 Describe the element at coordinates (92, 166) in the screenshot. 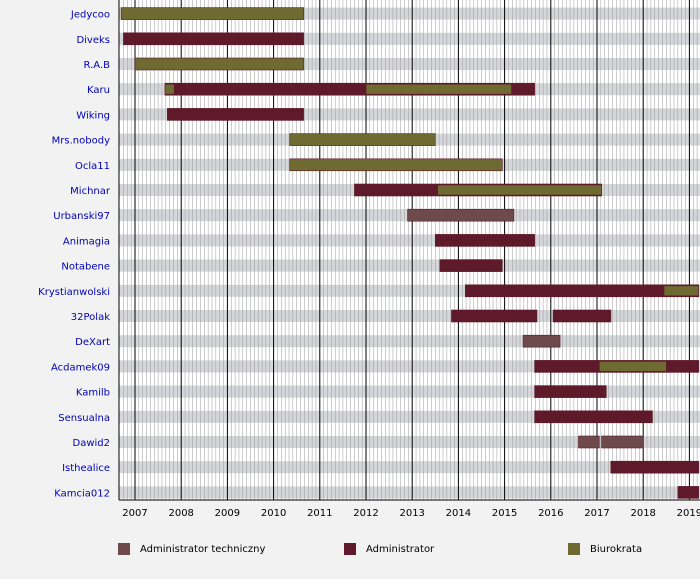

I see `row-label: Ocla11` at that location.